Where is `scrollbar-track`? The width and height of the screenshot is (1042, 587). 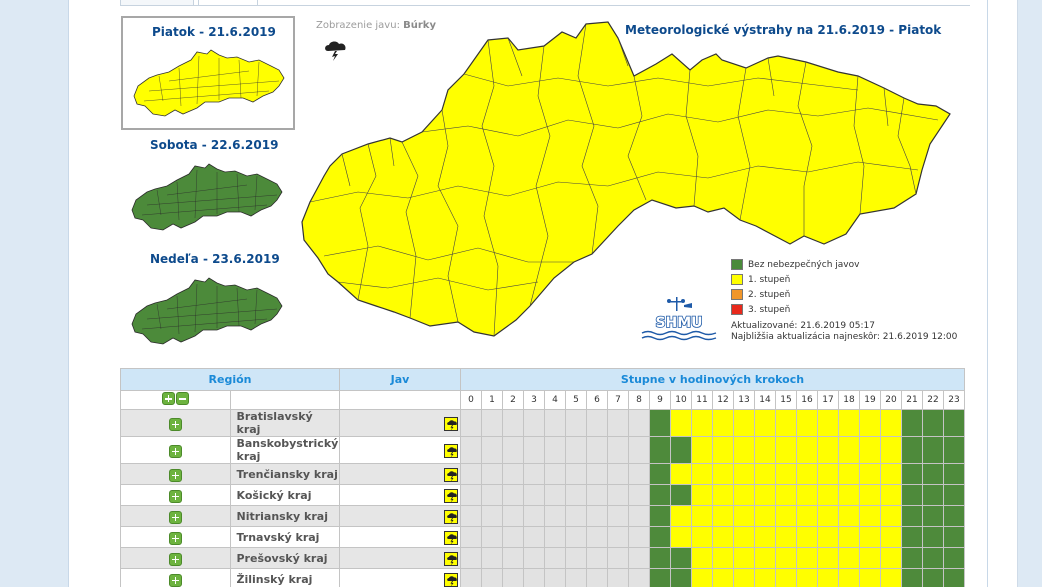 scrollbar-track is located at coordinates (1003, 293).